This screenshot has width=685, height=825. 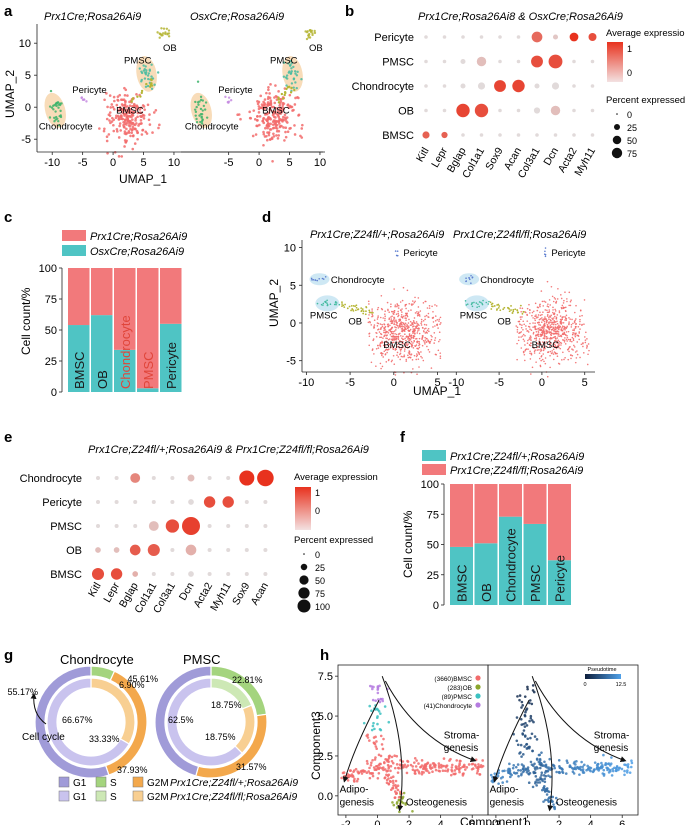 I want to click on row-label: BMSC, so click(x=398, y=136).